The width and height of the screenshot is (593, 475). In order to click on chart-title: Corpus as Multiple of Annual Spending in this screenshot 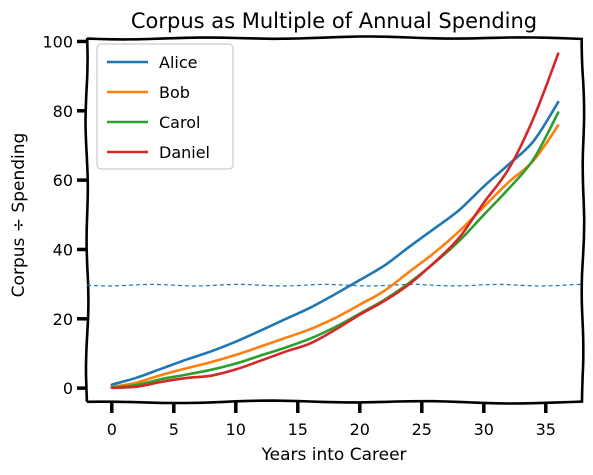, I will do `click(334, 21)`.